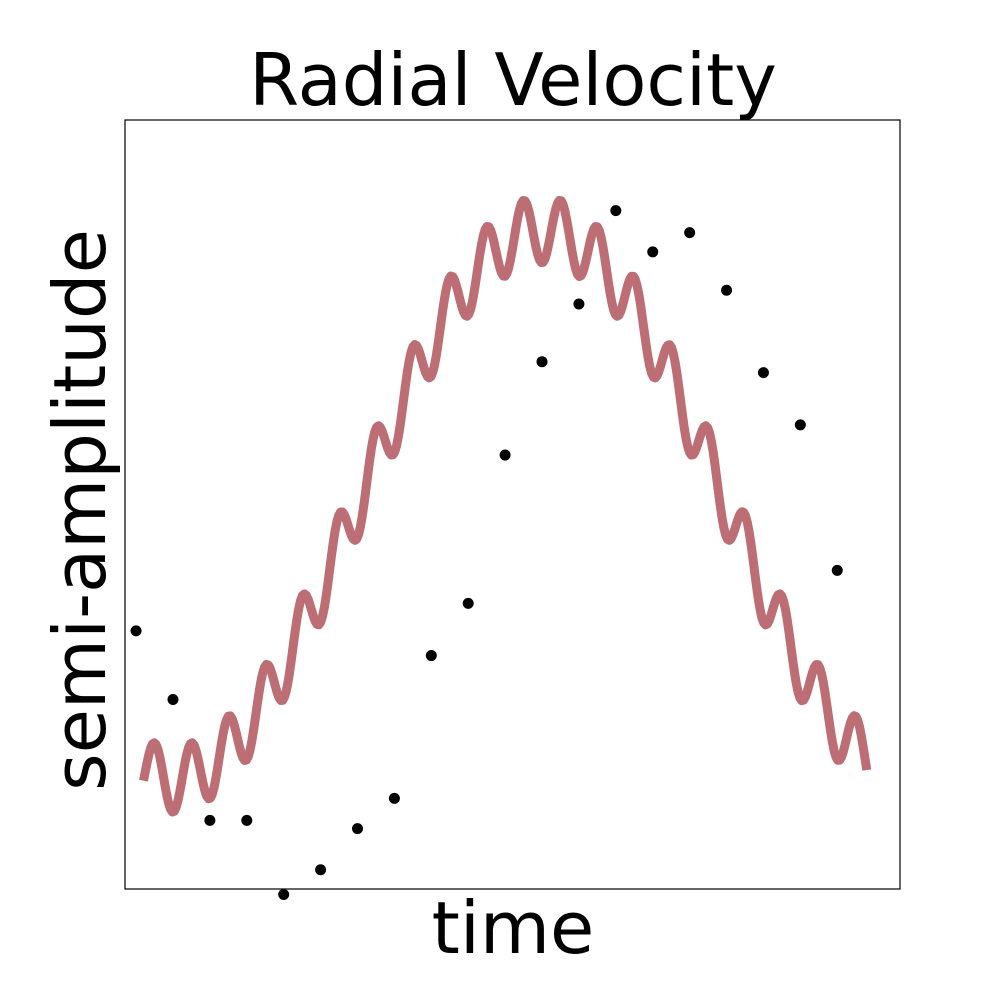  What do you see at coordinates (513, 80) in the screenshot?
I see `chart-title: Radial Velocity` at bounding box center [513, 80].